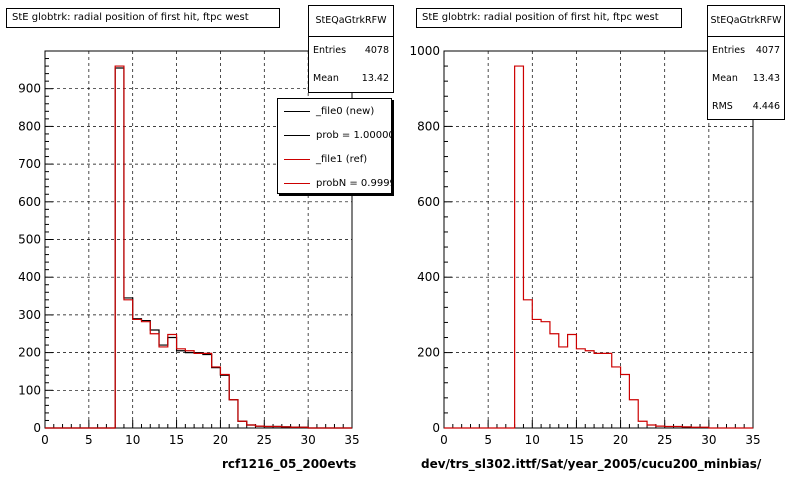  Describe the element at coordinates (351, 79) in the screenshot. I see `stats-row-mean: Mean 13.42` at that location.